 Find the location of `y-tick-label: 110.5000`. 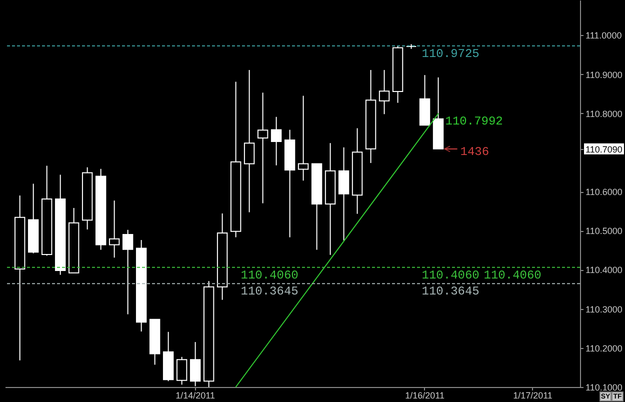

y-tick-label: 110.5000 is located at coordinates (604, 231).